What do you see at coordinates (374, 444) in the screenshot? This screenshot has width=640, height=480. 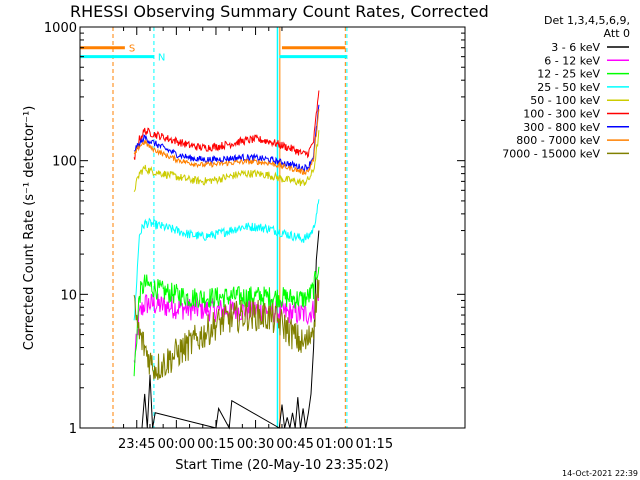 I see `x-tick-label: 01:15` at bounding box center [374, 444].